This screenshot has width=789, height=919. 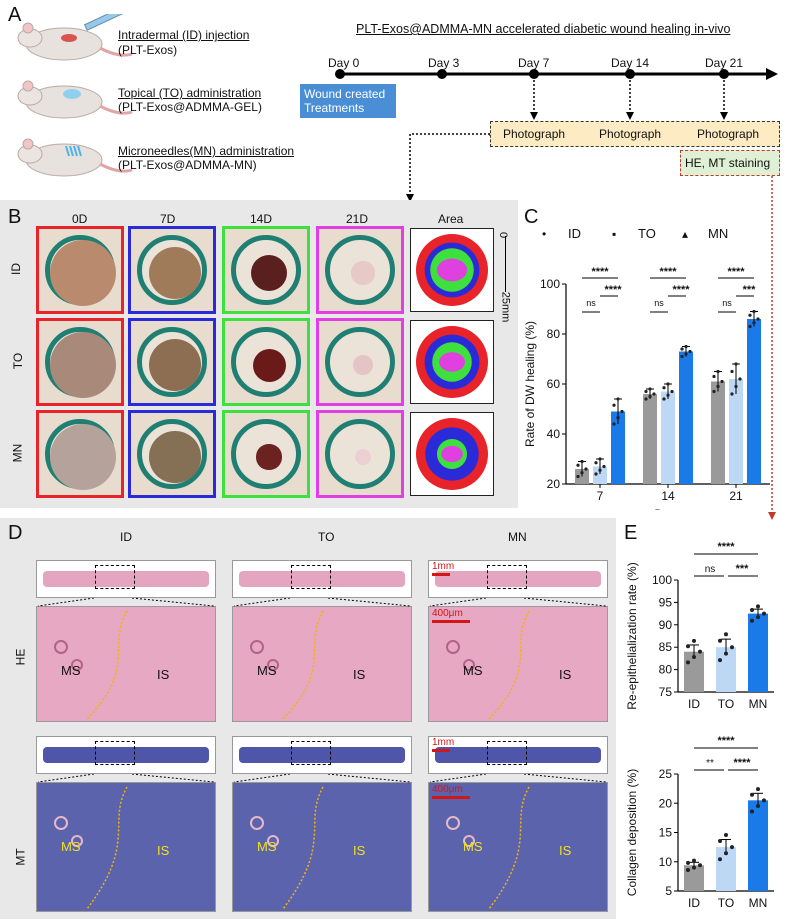 I want to click on day-21-dot, so click(x=724, y=74).